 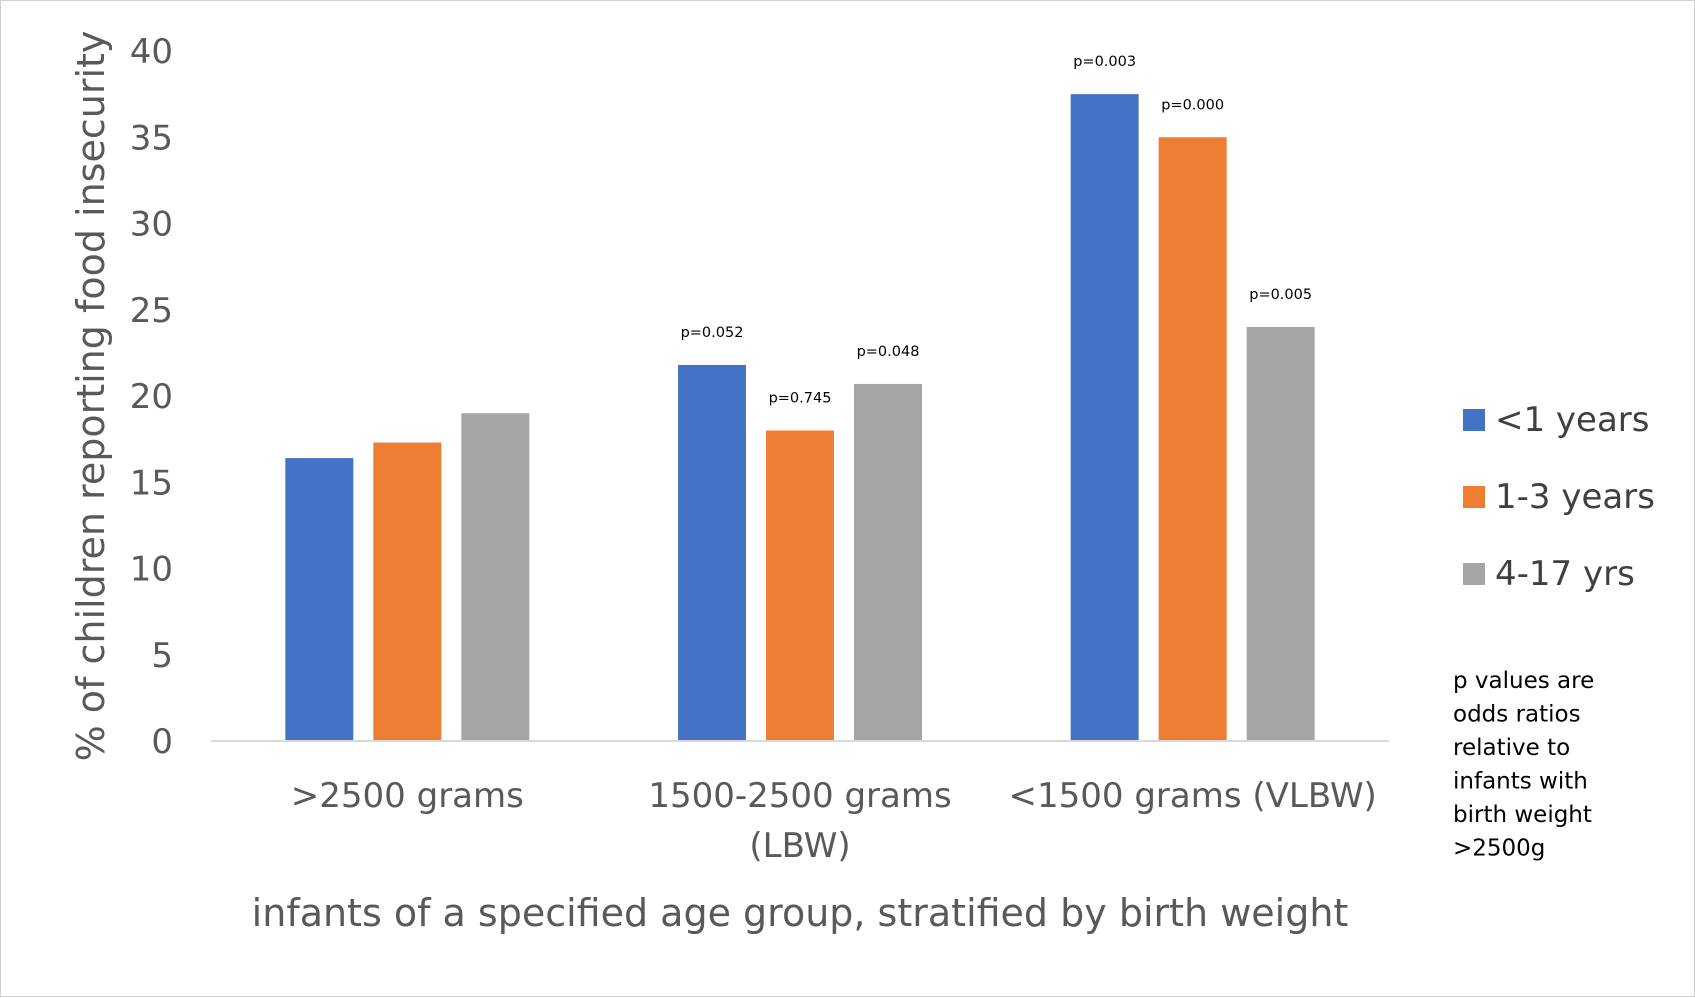 I want to click on x-category-label: <1500 grams (VLBW), so click(x=1193, y=796).